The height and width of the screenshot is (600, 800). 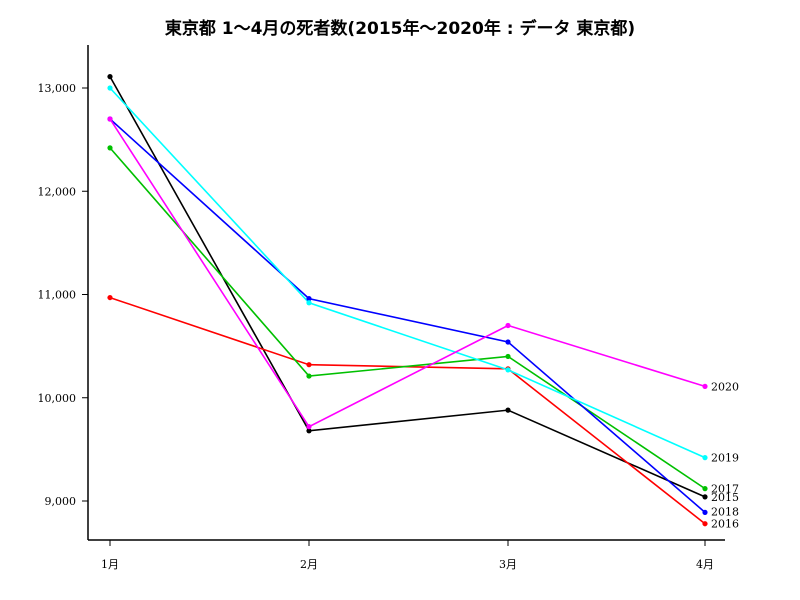 I want to click on y-tick-label: 9,000, so click(x=61, y=501).